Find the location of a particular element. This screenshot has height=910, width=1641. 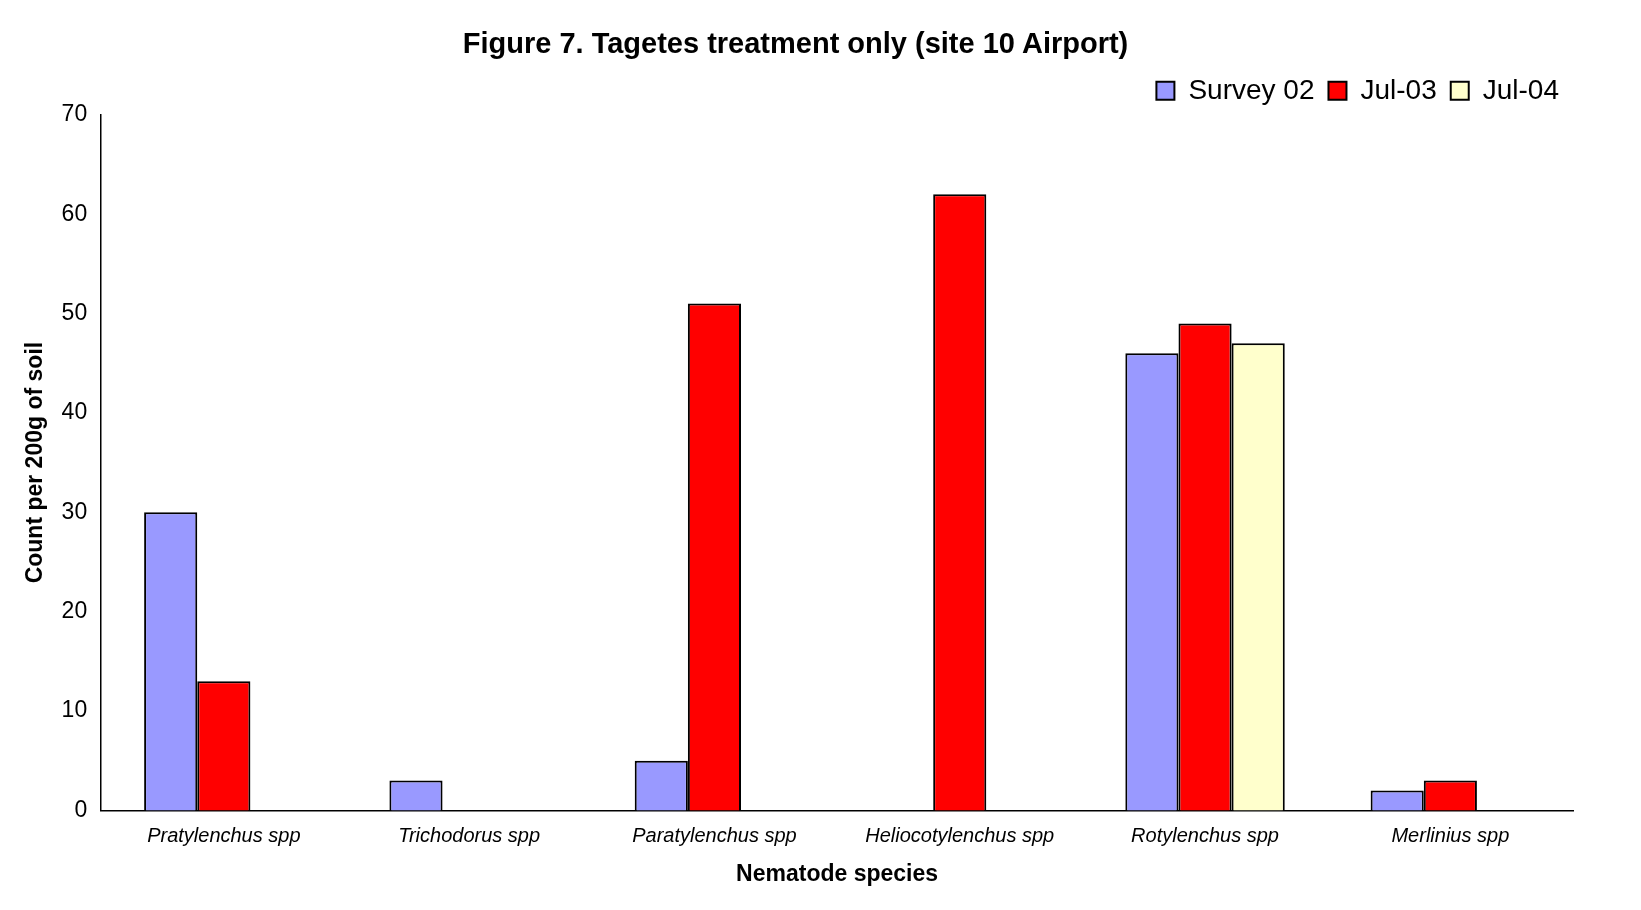

y-tick-label: 30 is located at coordinates (74, 510).